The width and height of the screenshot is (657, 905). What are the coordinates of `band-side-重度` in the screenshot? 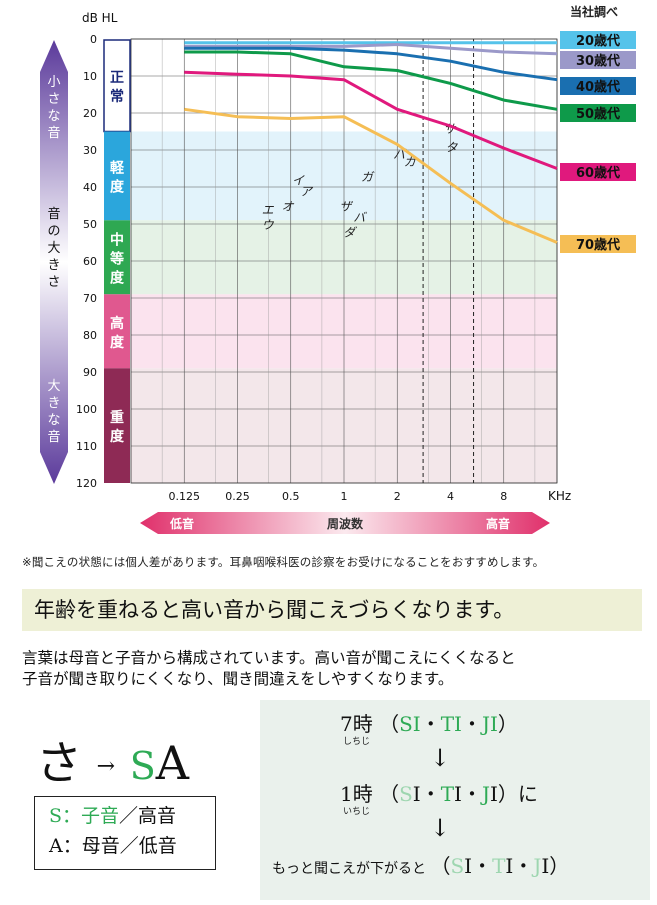 It's located at (117, 425).